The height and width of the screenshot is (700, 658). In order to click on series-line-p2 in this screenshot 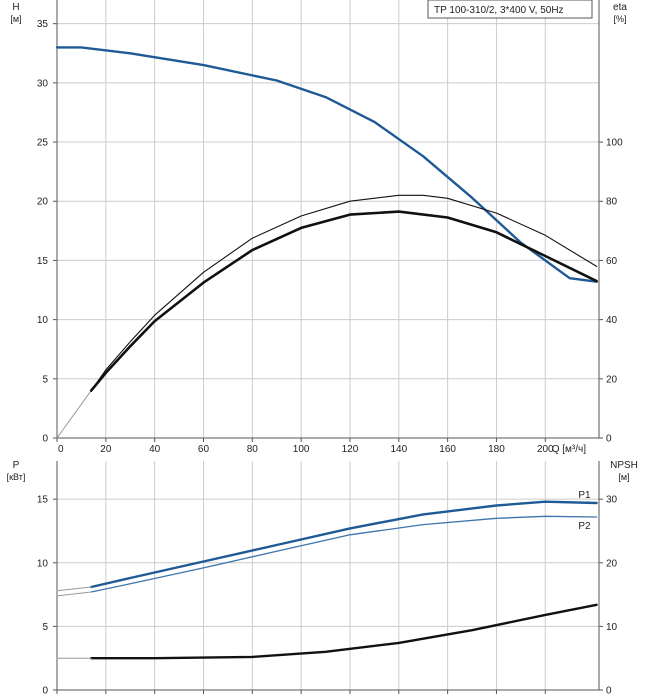, I will do `click(344, 554)`.